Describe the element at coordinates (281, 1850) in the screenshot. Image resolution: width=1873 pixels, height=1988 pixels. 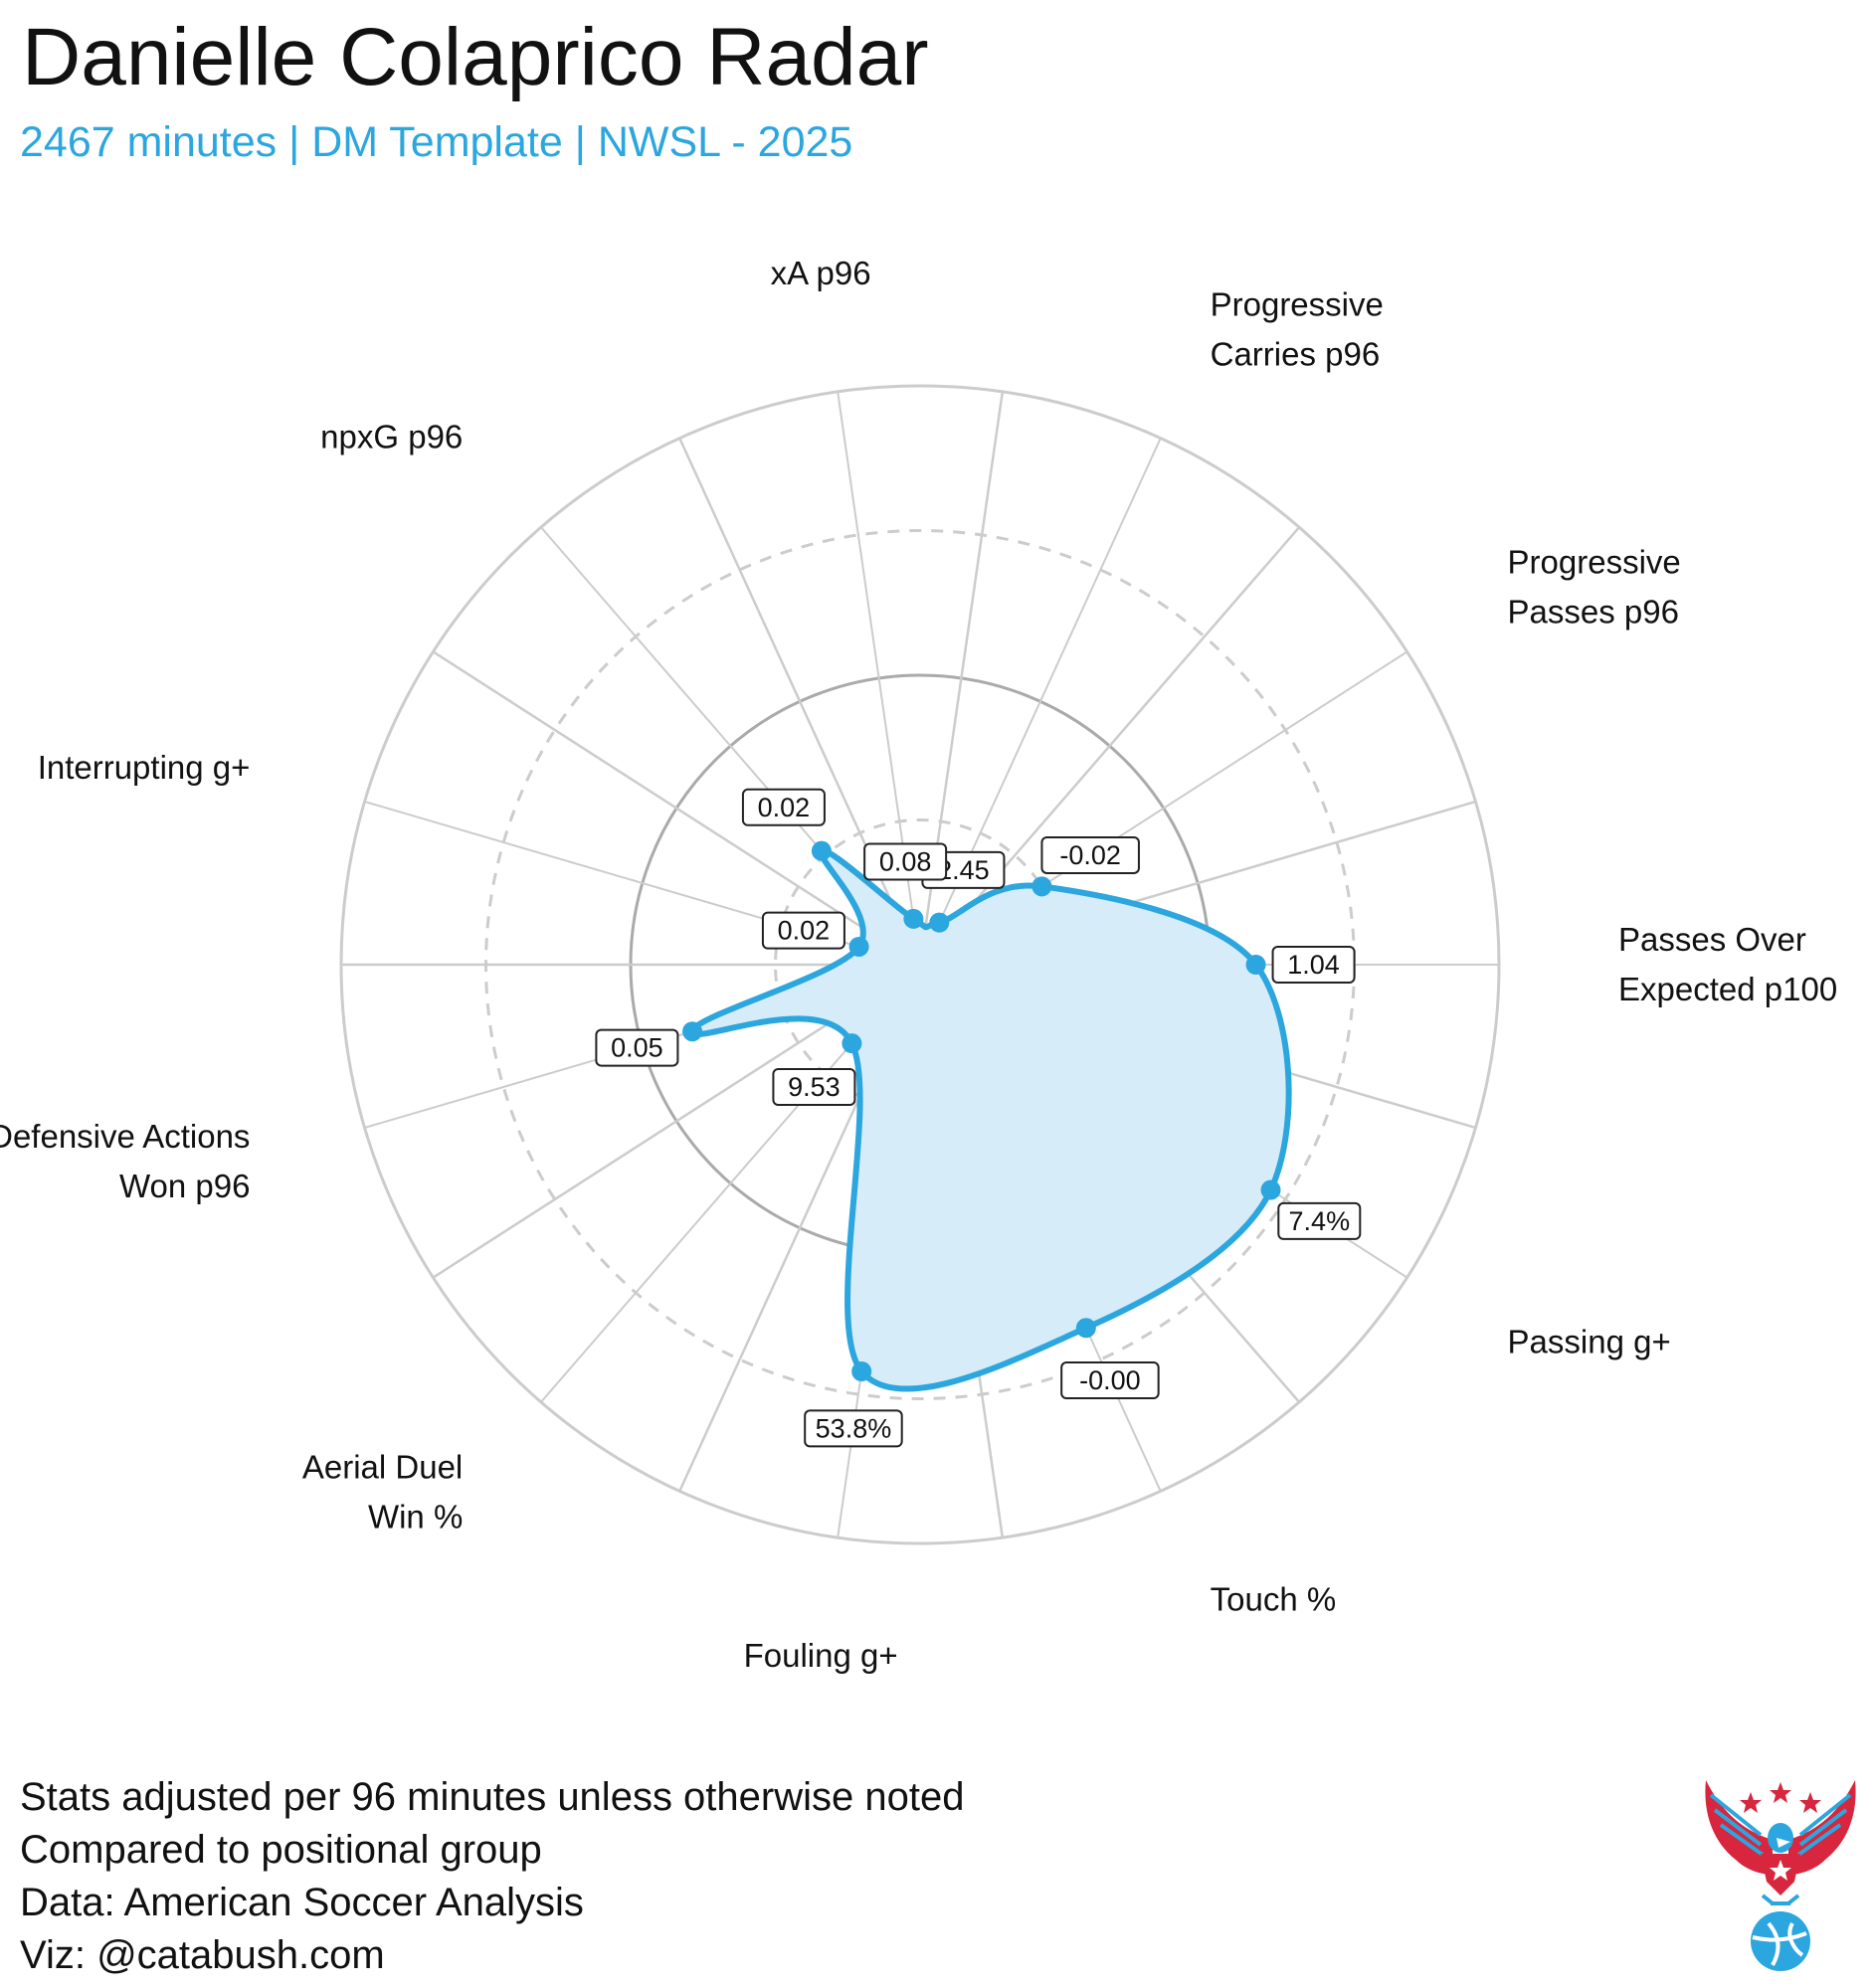
I see `footer-note-2: Compared to positional group` at that location.